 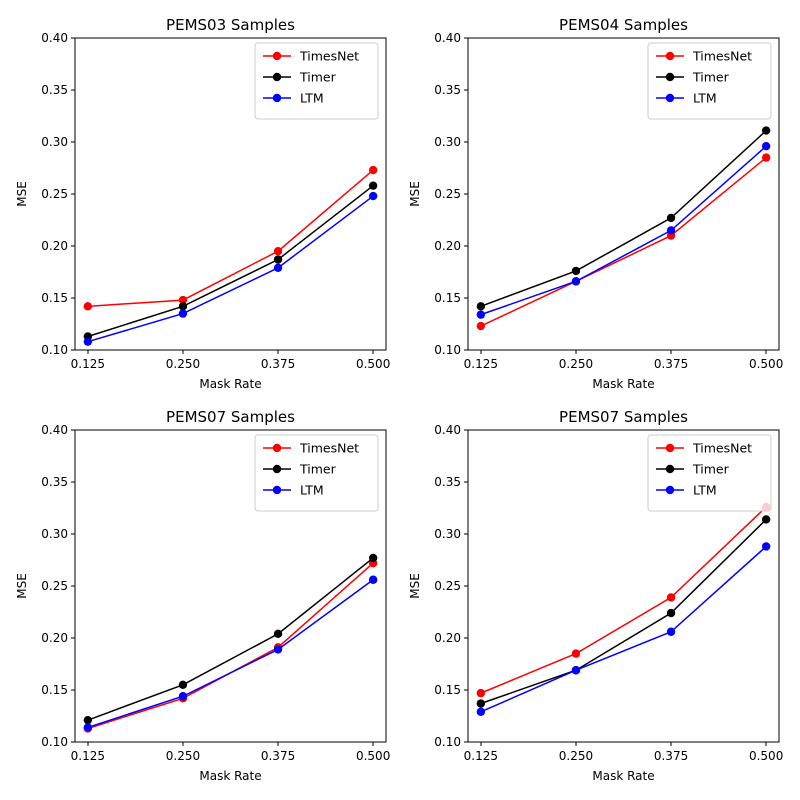 I want to click on chart-title: PEMS07 Samples, so click(x=623, y=417).